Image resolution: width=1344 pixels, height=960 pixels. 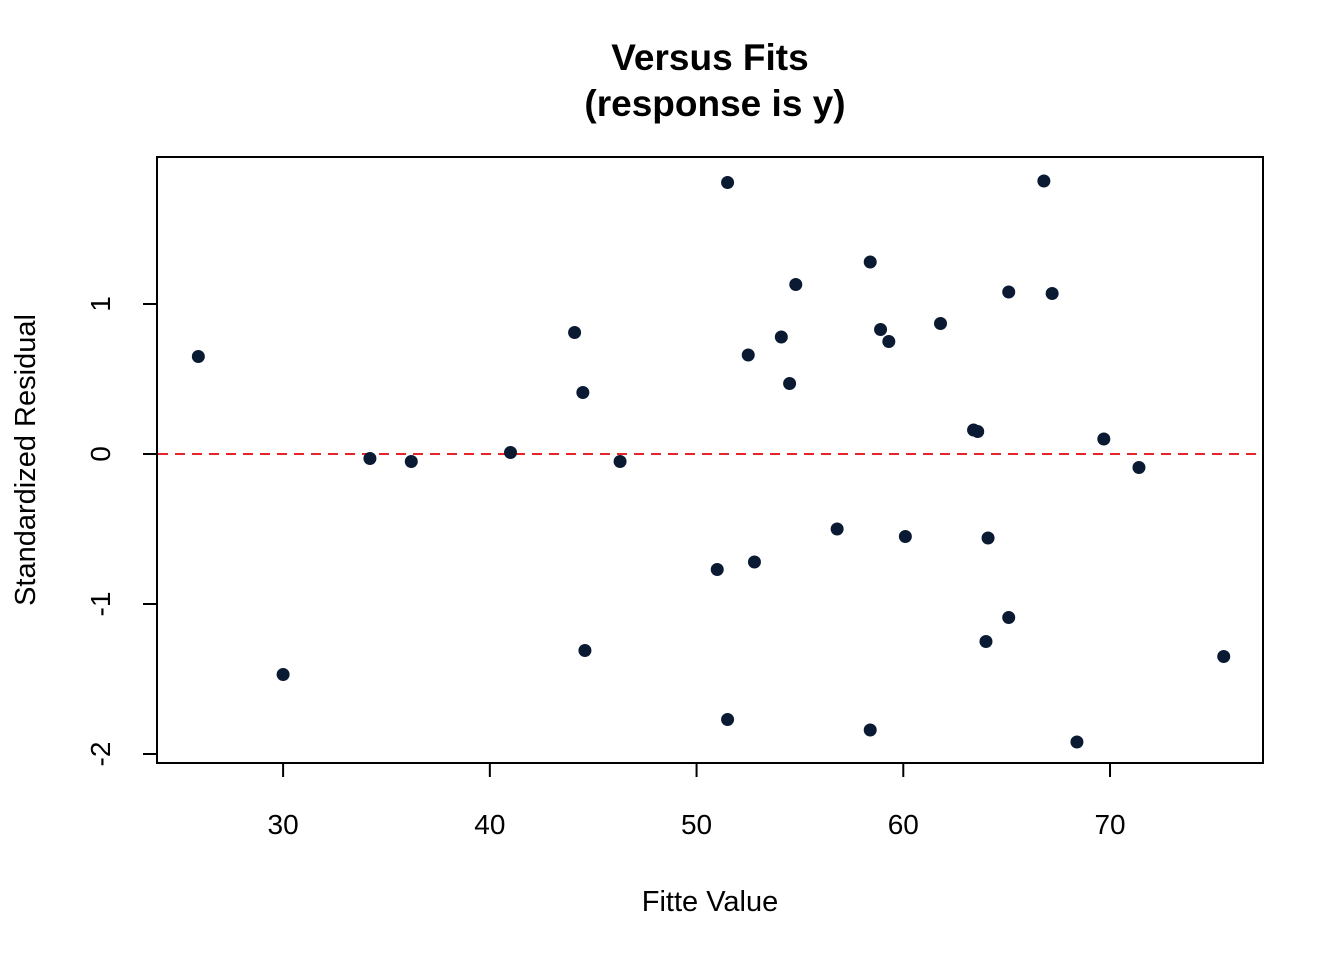 I want to click on x-axis-label: Fitte Value, so click(x=710, y=902).